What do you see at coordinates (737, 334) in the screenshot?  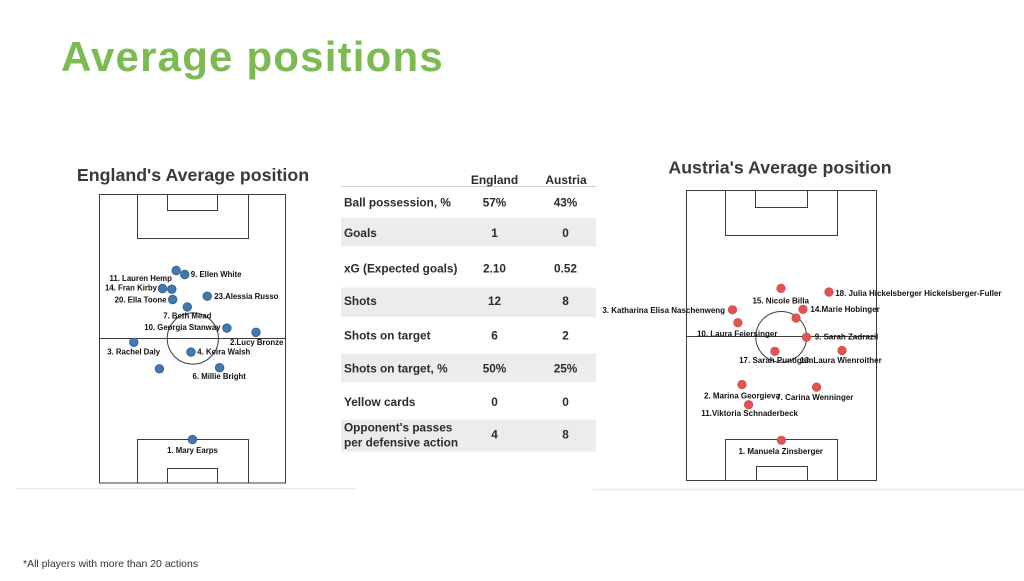 I see `svg-text: 10. Laura Feiersinger` at bounding box center [737, 334].